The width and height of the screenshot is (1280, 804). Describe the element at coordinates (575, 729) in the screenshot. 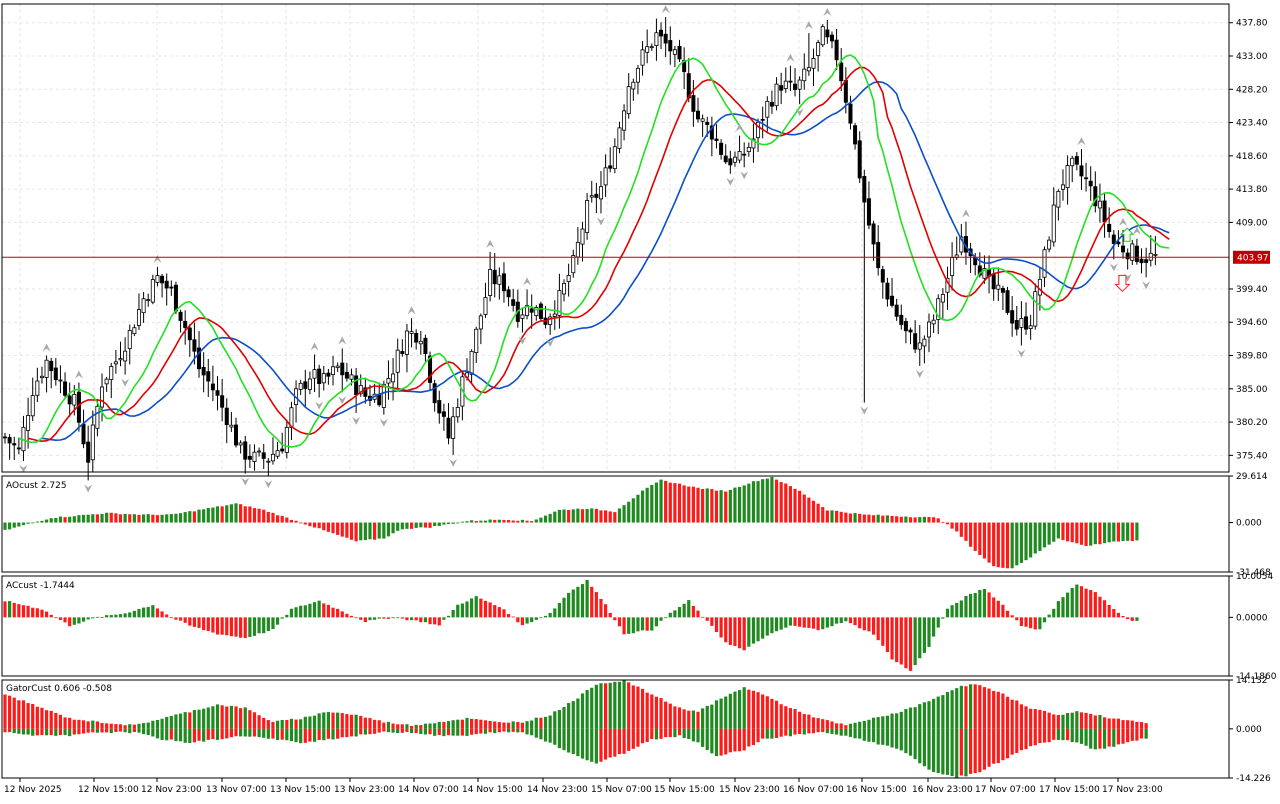

I see `gator-panel` at that location.